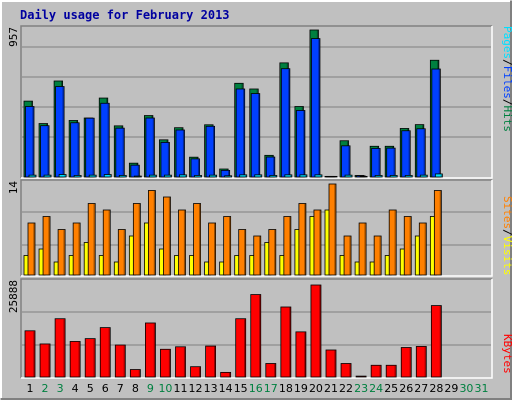 The image size is (512, 400). What do you see at coordinates (241, 388) in the screenshot?
I see `day-label-15: 15` at bounding box center [241, 388].